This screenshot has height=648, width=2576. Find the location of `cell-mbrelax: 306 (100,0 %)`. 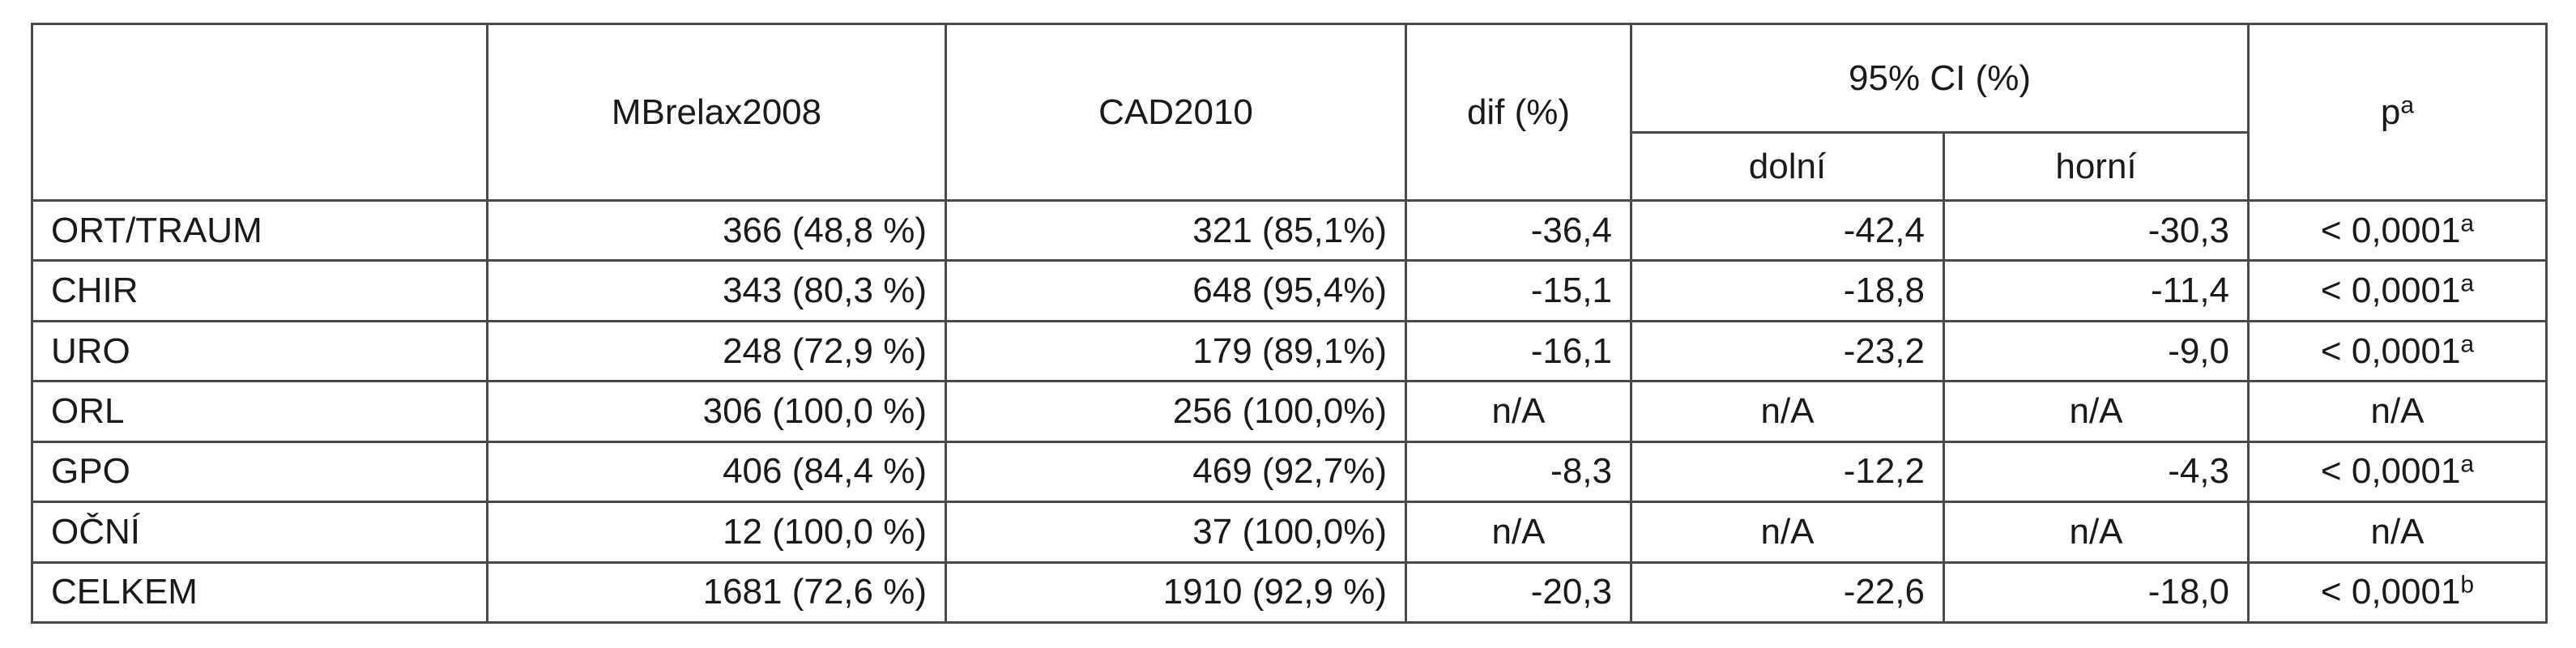

cell-mbrelax: 306 (100,0 %) is located at coordinates (716, 411).